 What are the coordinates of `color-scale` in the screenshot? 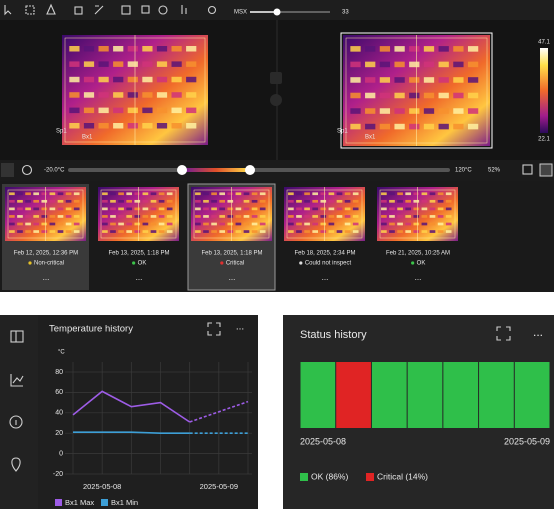 It's located at (544, 90).